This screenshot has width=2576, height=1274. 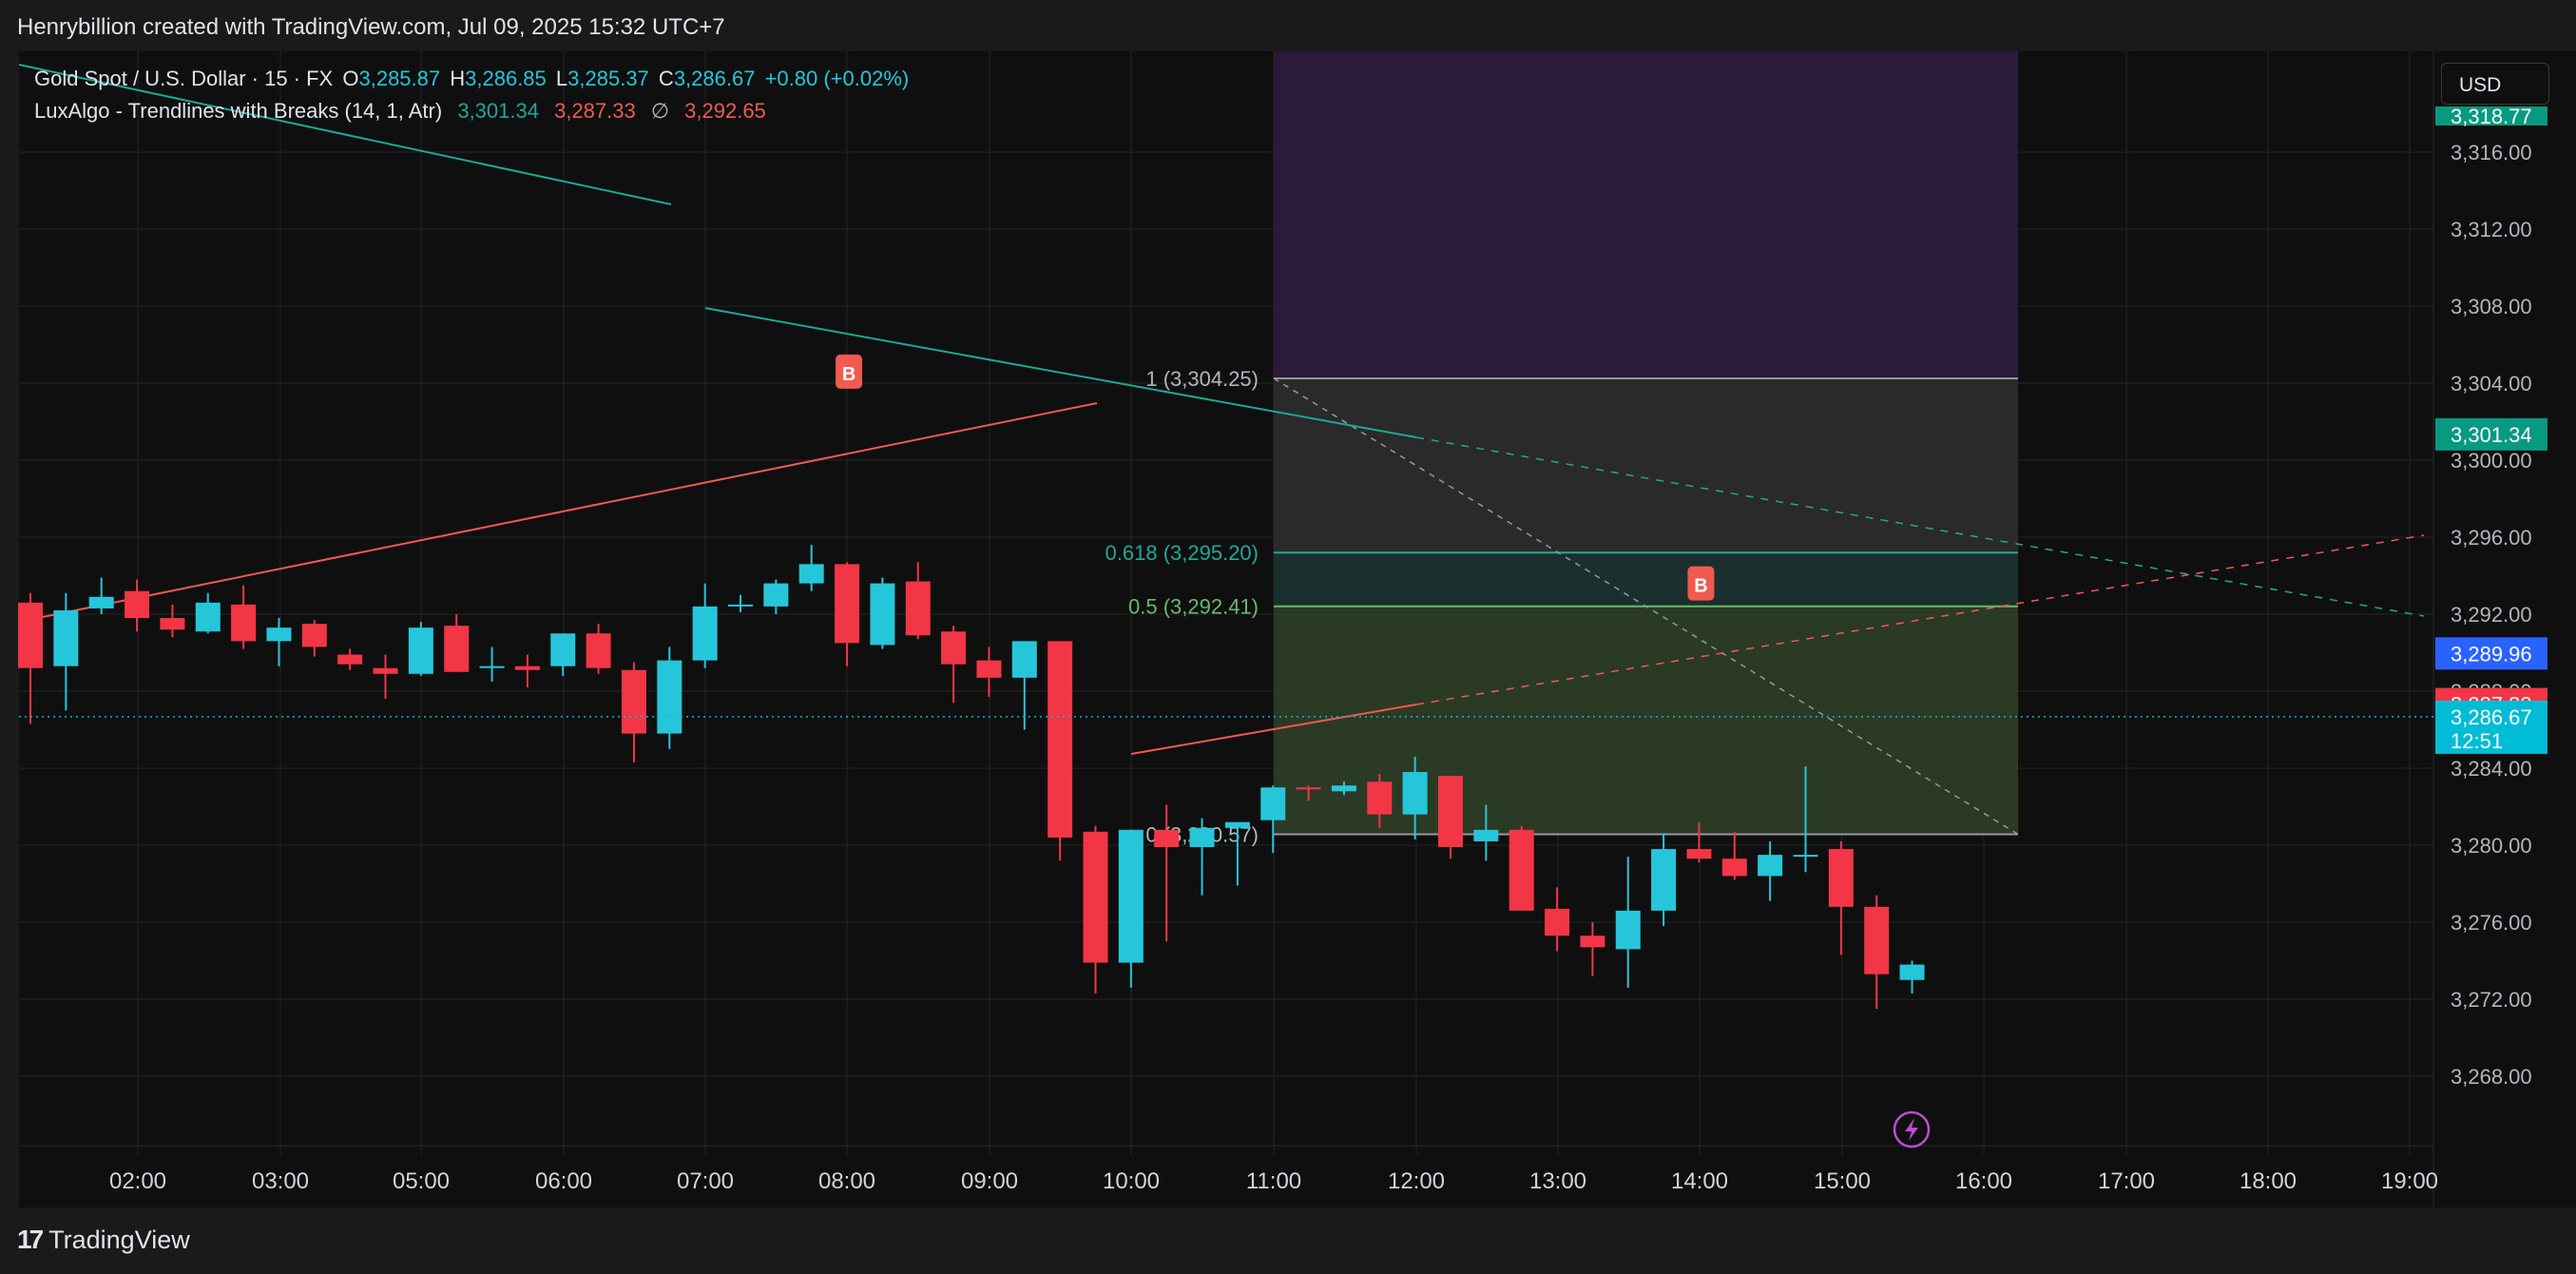 I want to click on price-tick-label: 3,312.00, so click(x=2491, y=229).